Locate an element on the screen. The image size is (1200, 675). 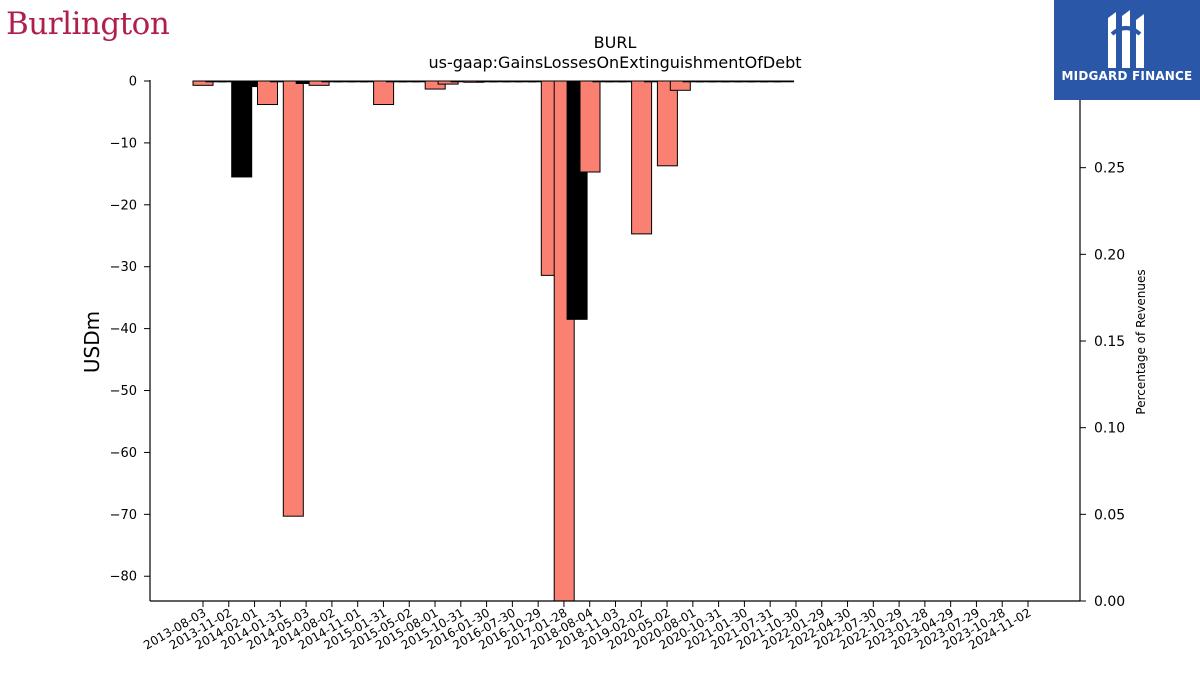
midgard-finance-logo: MIDGARD FINANCE is located at coordinates (1127, 50).